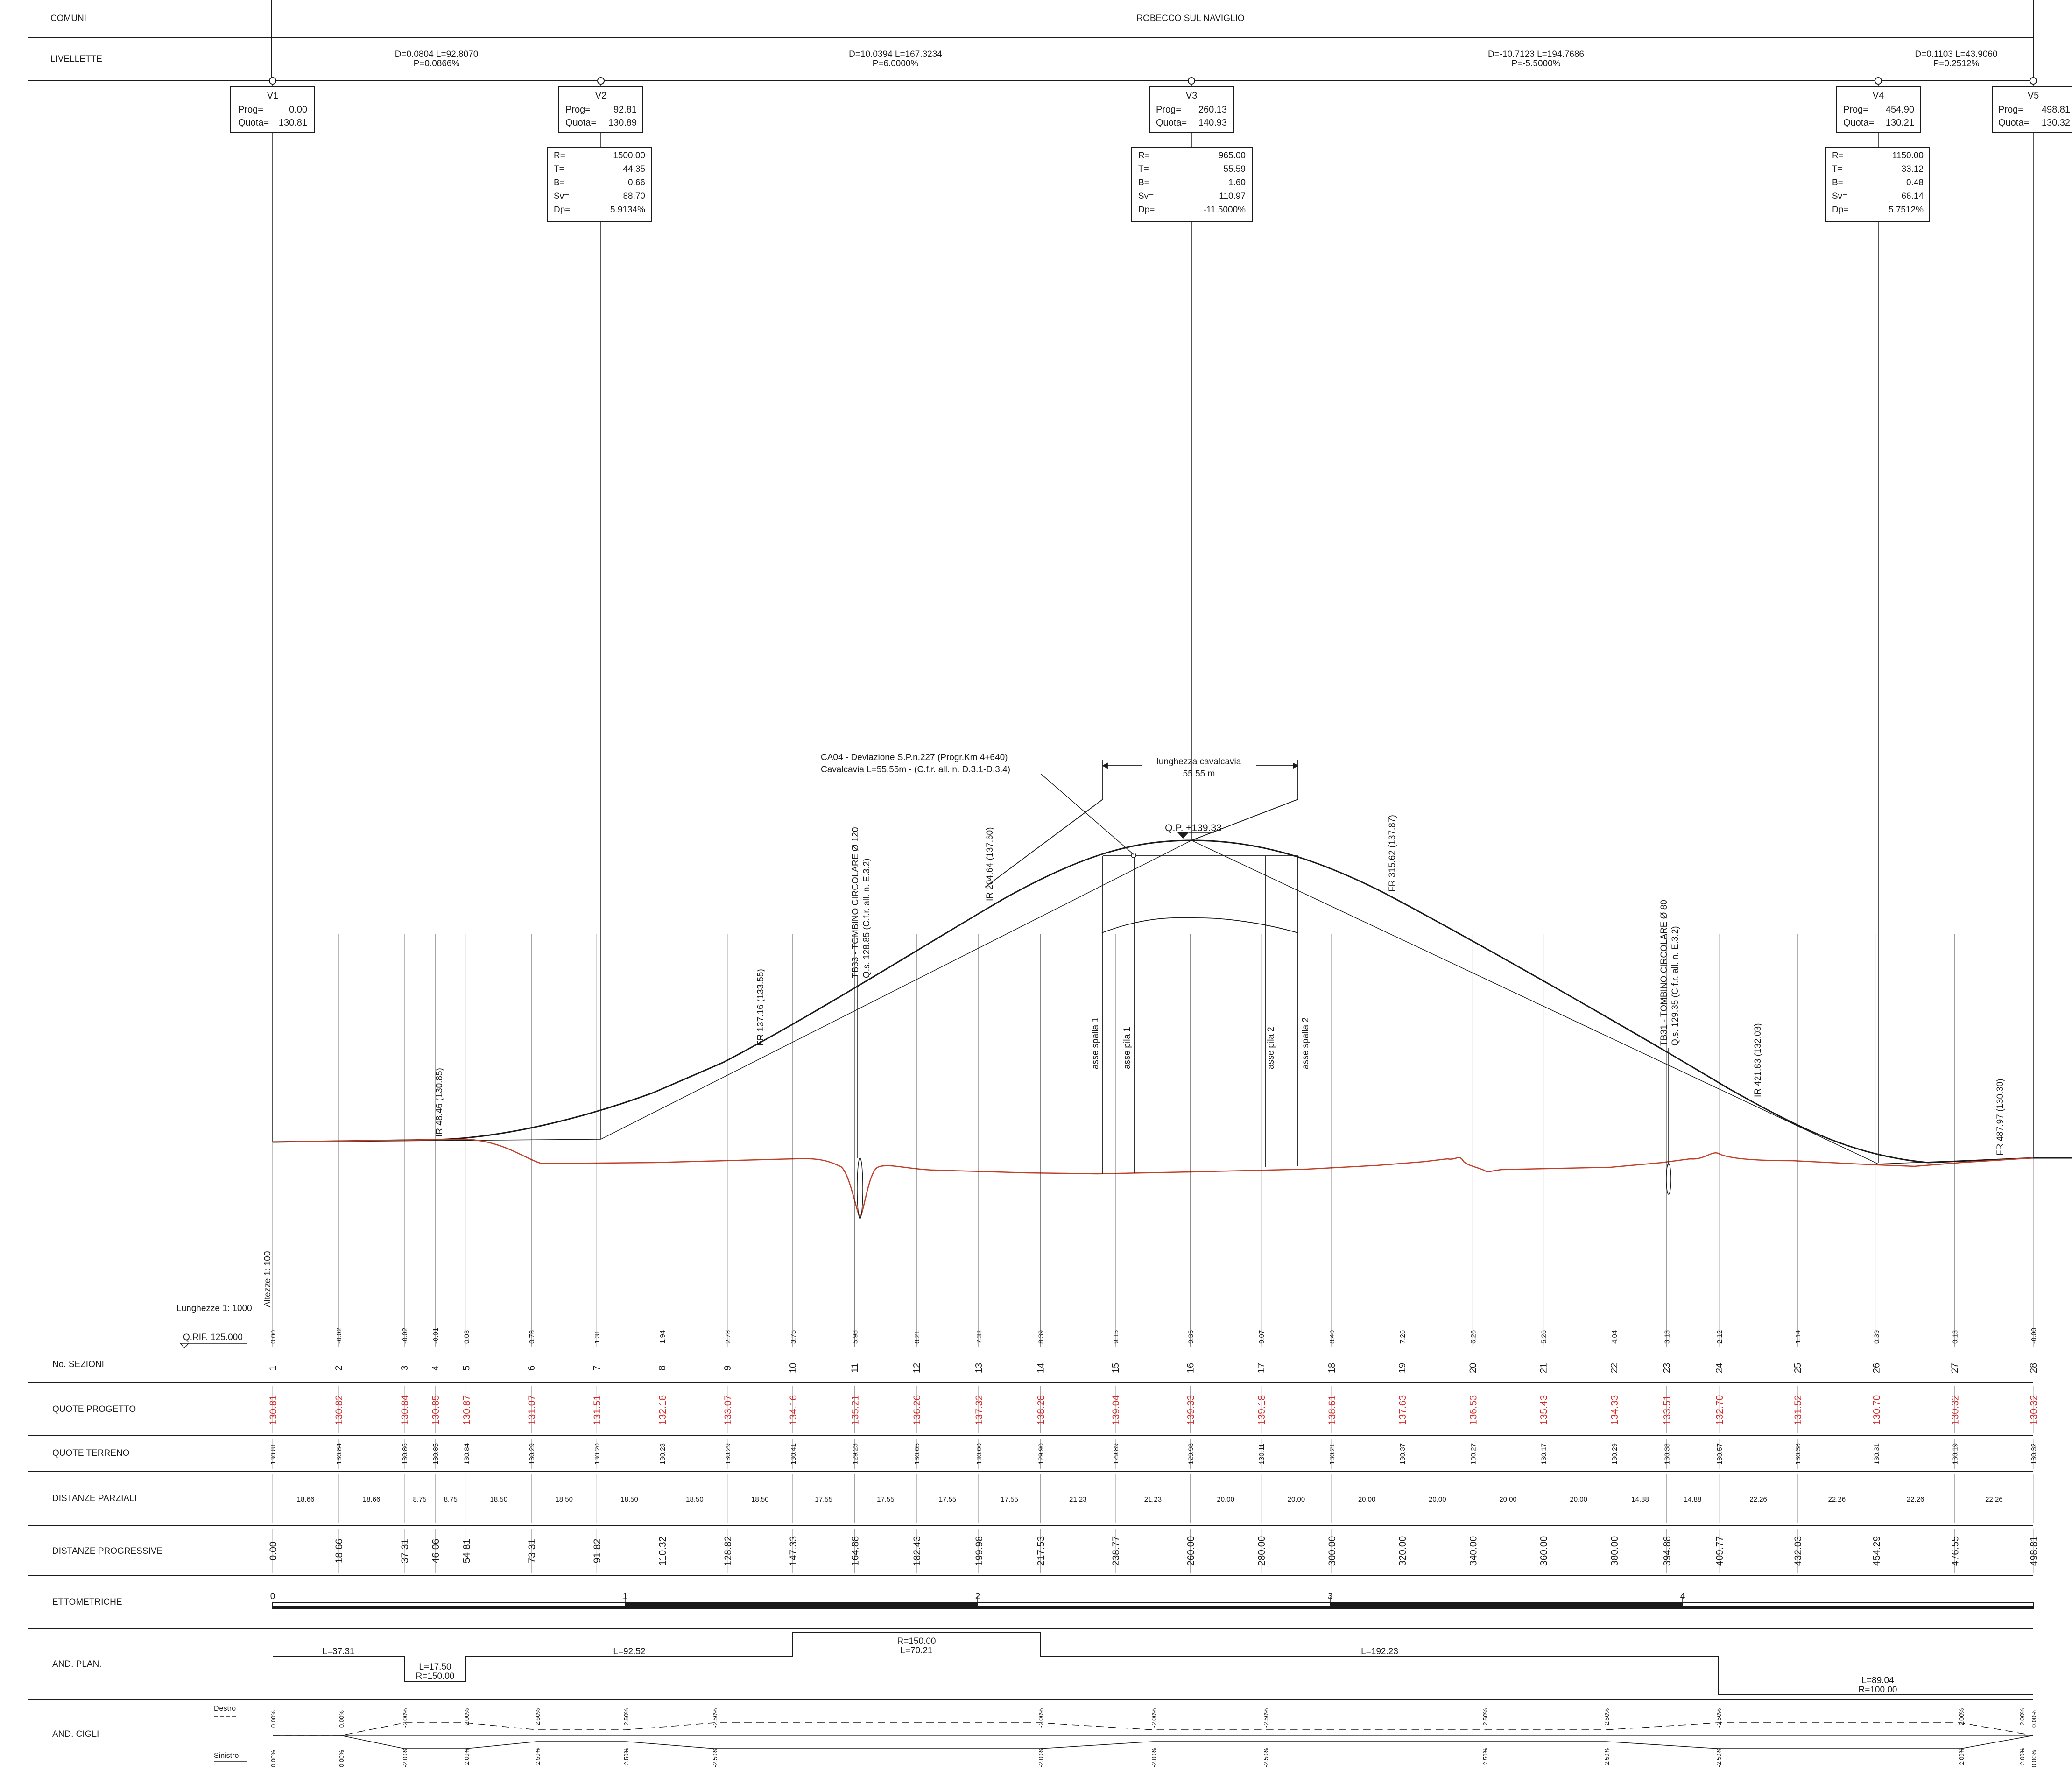 The image size is (2072, 1770). I want to click on cigli-sinistro-value: 0.00%, so click(341, 1758).